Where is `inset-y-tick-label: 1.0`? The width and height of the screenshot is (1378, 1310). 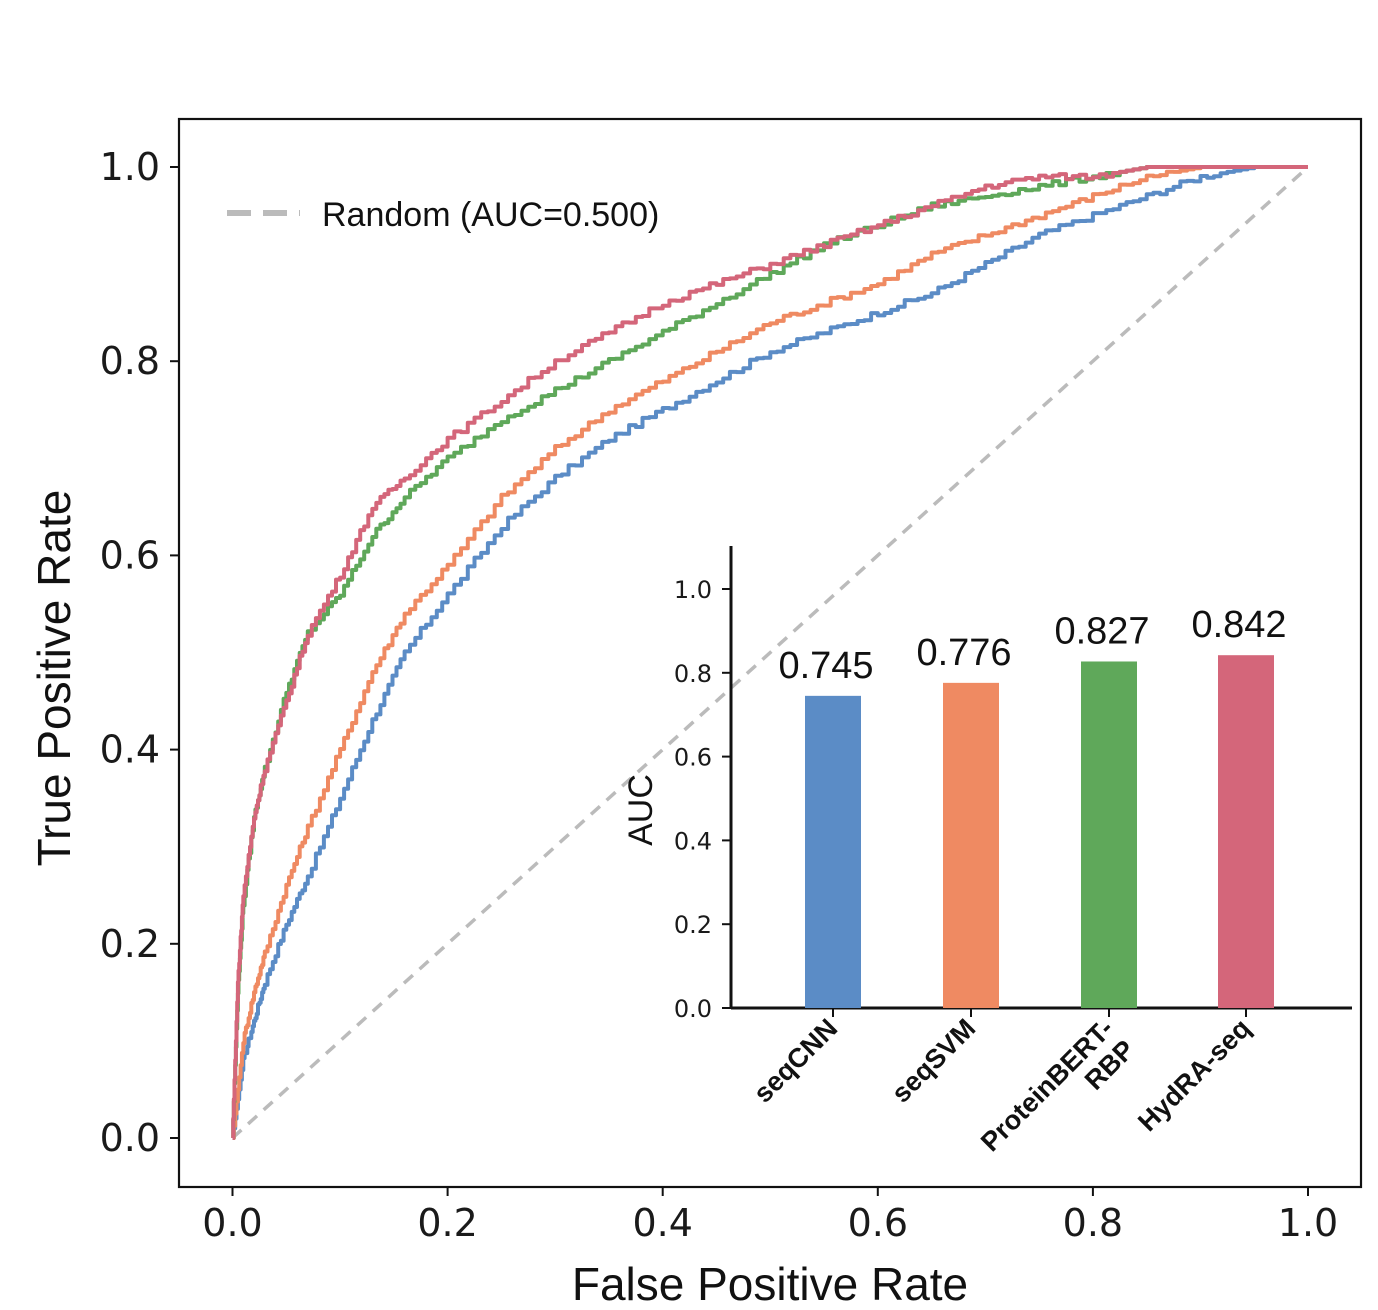
inset-y-tick-label: 1.0 is located at coordinates (693, 590).